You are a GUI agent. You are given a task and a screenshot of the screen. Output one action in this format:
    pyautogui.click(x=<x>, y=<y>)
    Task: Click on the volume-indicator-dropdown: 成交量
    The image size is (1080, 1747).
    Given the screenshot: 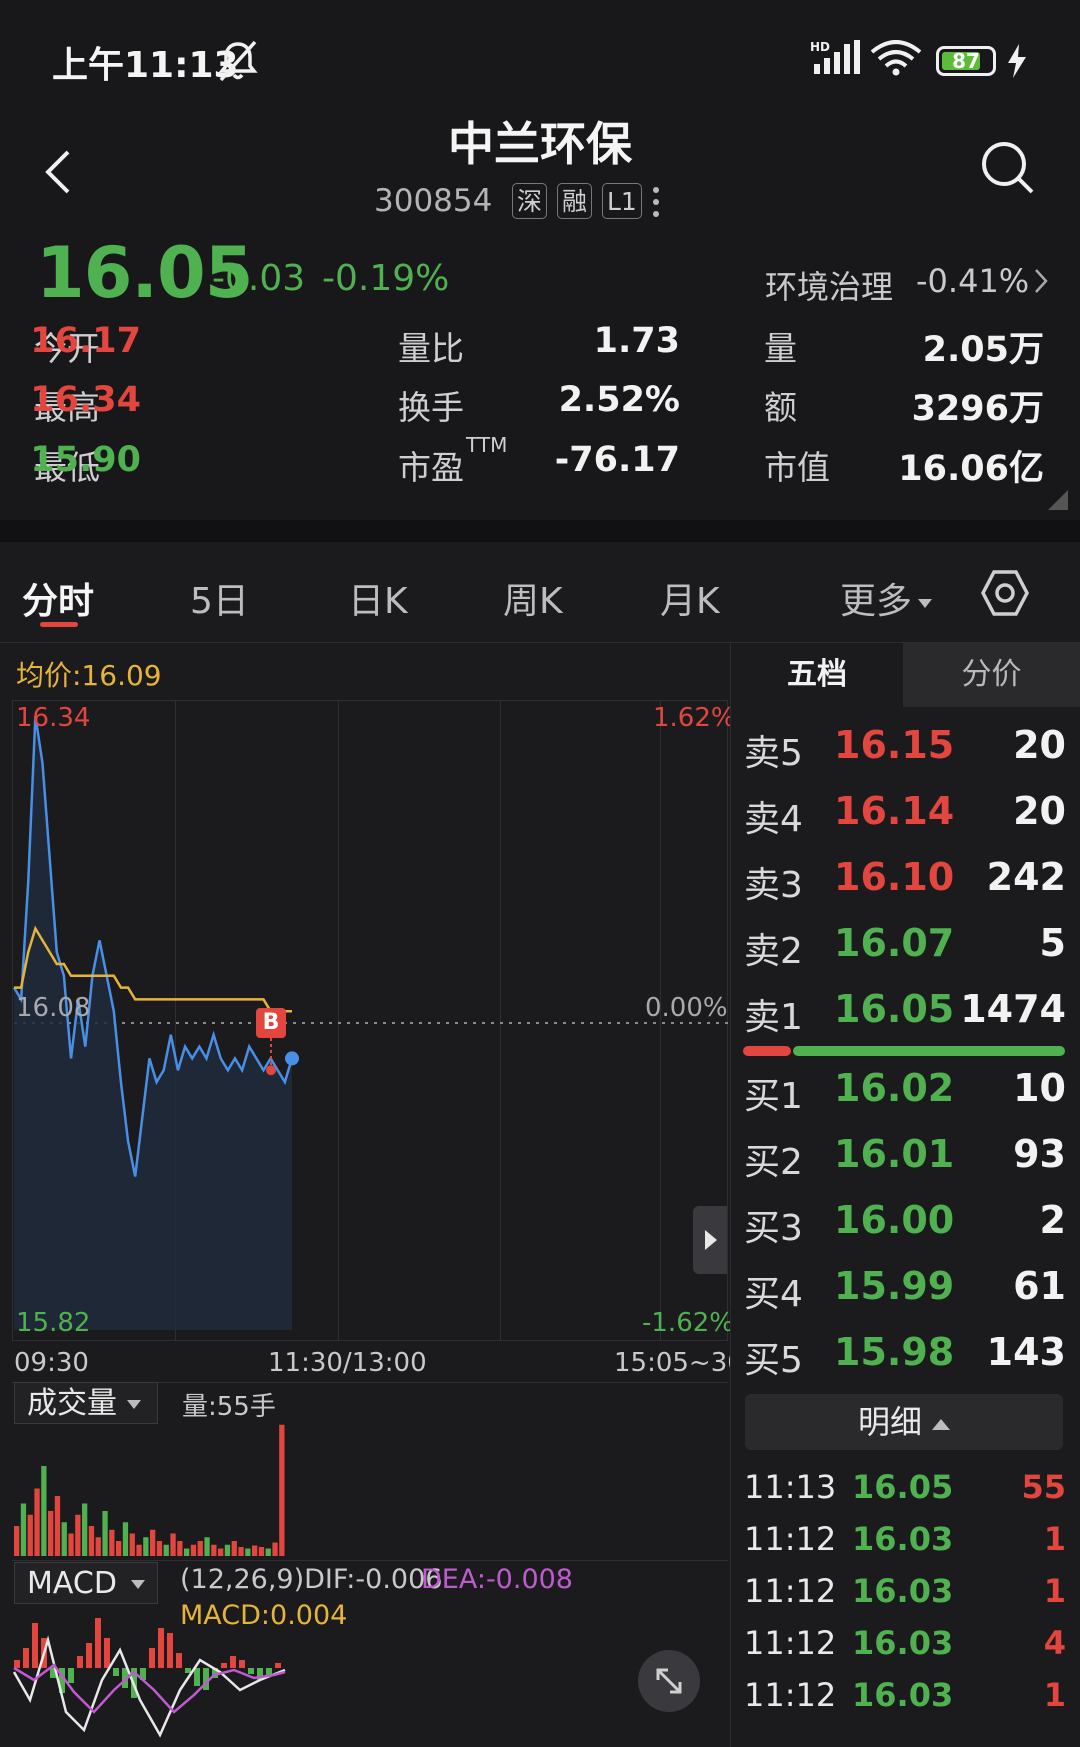 What is the action you would take?
    pyautogui.click(x=86, y=1403)
    